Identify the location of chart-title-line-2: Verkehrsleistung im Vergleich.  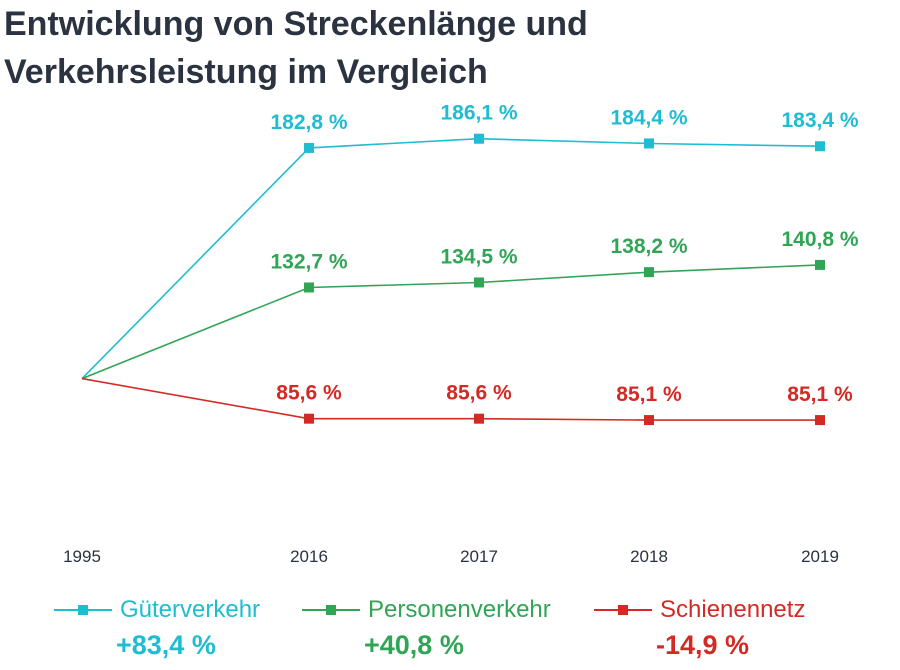
(246, 72).